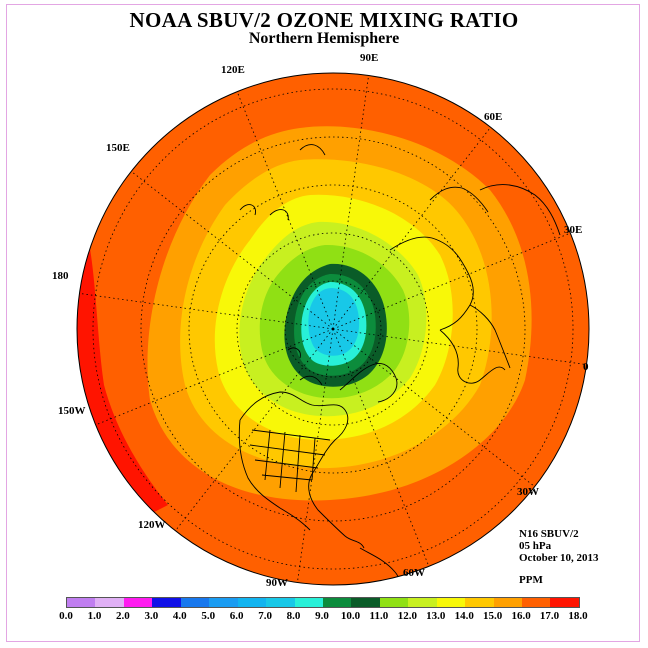  Describe the element at coordinates (436, 616) in the screenshot. I see `color-scale-tick: 13.0` at that location.